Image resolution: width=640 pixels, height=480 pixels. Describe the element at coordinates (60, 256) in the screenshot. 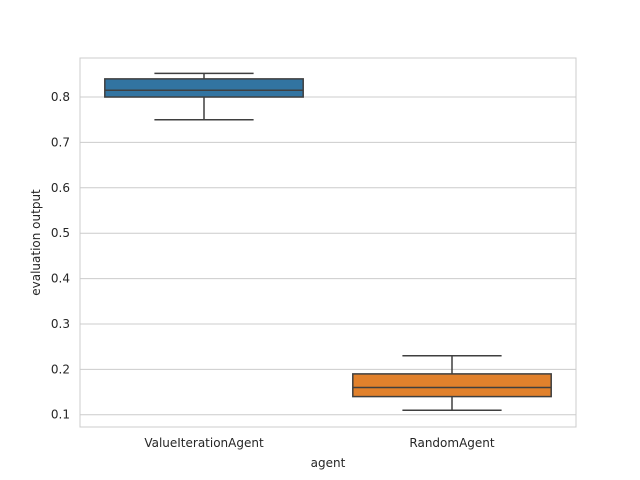

I see `y-axis-ticks: 0.1 0.2 0.3 0.4 0.5 0.6 0.7 0.8` at that location.